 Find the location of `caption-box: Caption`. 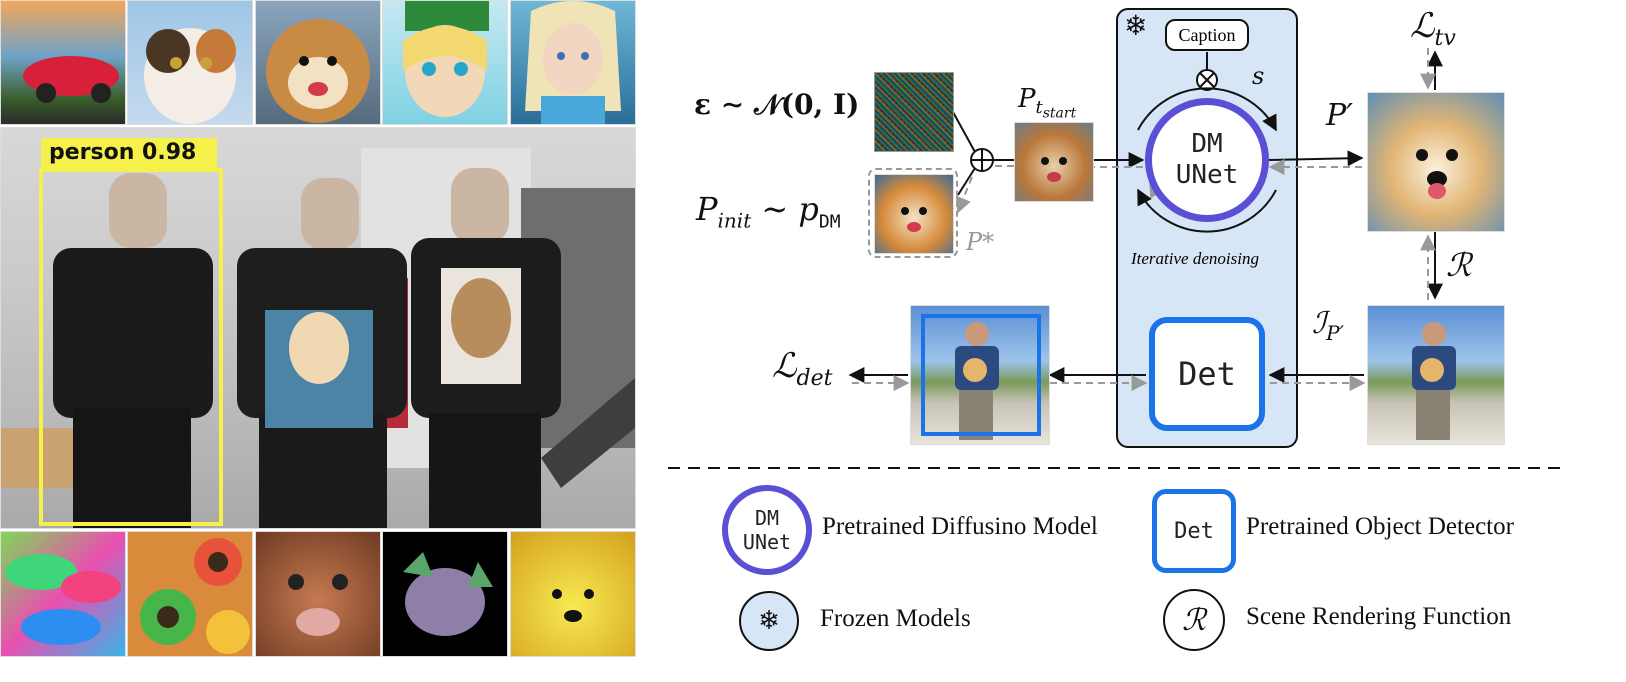

caption-box: Caption is located at coordinates (1207, 35).